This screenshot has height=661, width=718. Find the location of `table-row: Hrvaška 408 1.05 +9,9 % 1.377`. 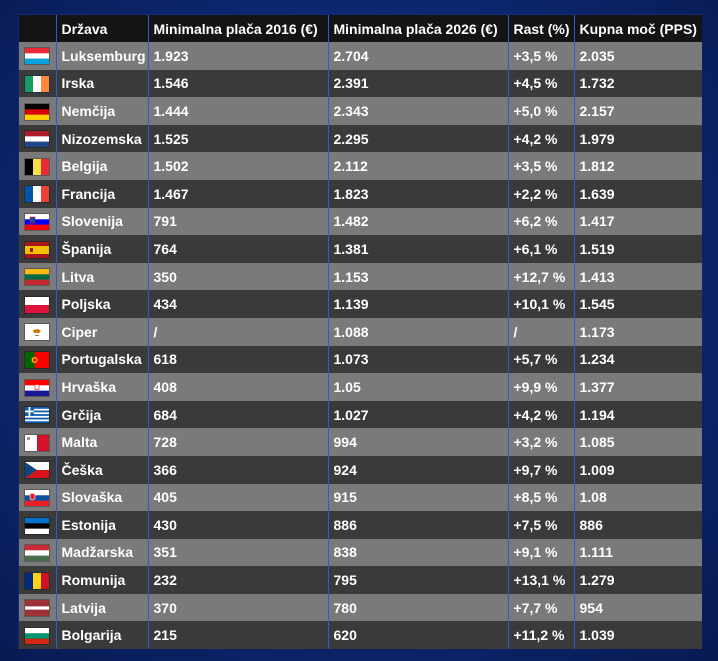

table-row: Hrvaška 408 1.05 +9,9 % 1.377 is located at coordinates (360, 387).